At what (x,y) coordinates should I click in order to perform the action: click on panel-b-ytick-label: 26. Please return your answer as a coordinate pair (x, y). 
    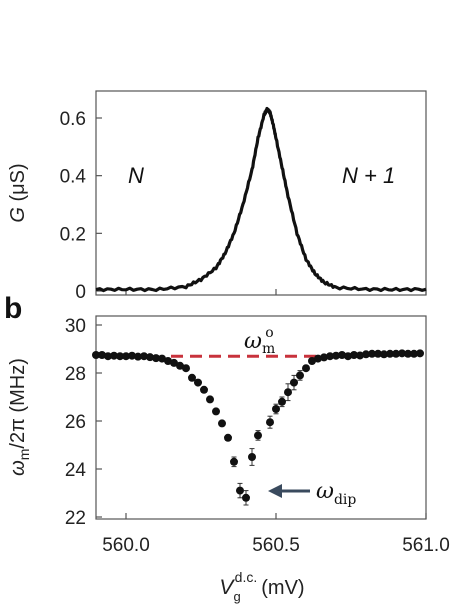
    Looking at the image, I should click on (75, 422).